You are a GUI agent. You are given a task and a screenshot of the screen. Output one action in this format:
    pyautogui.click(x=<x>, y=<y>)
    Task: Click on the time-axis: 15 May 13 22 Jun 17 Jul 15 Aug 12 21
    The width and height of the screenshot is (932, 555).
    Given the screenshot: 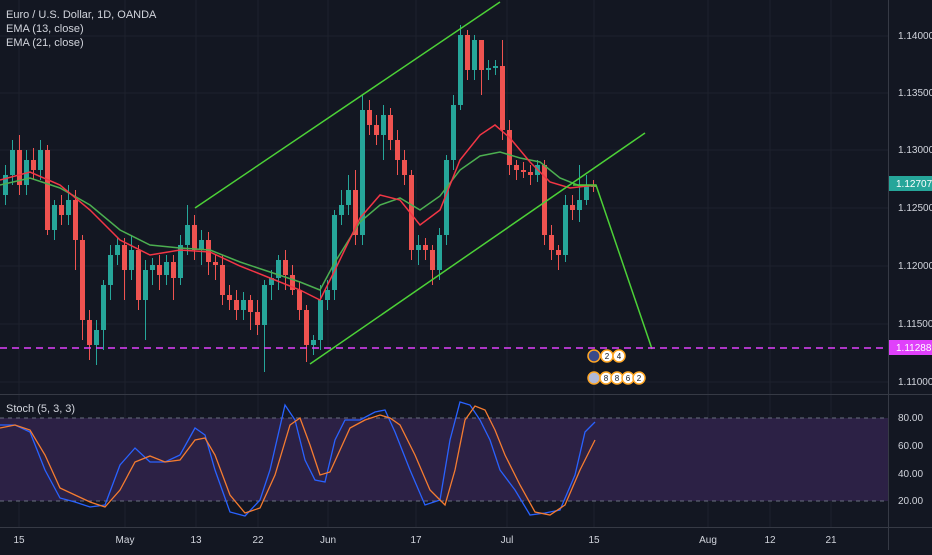 What is the action you would take?
    pyautogui.click(x=425, y=540)
    